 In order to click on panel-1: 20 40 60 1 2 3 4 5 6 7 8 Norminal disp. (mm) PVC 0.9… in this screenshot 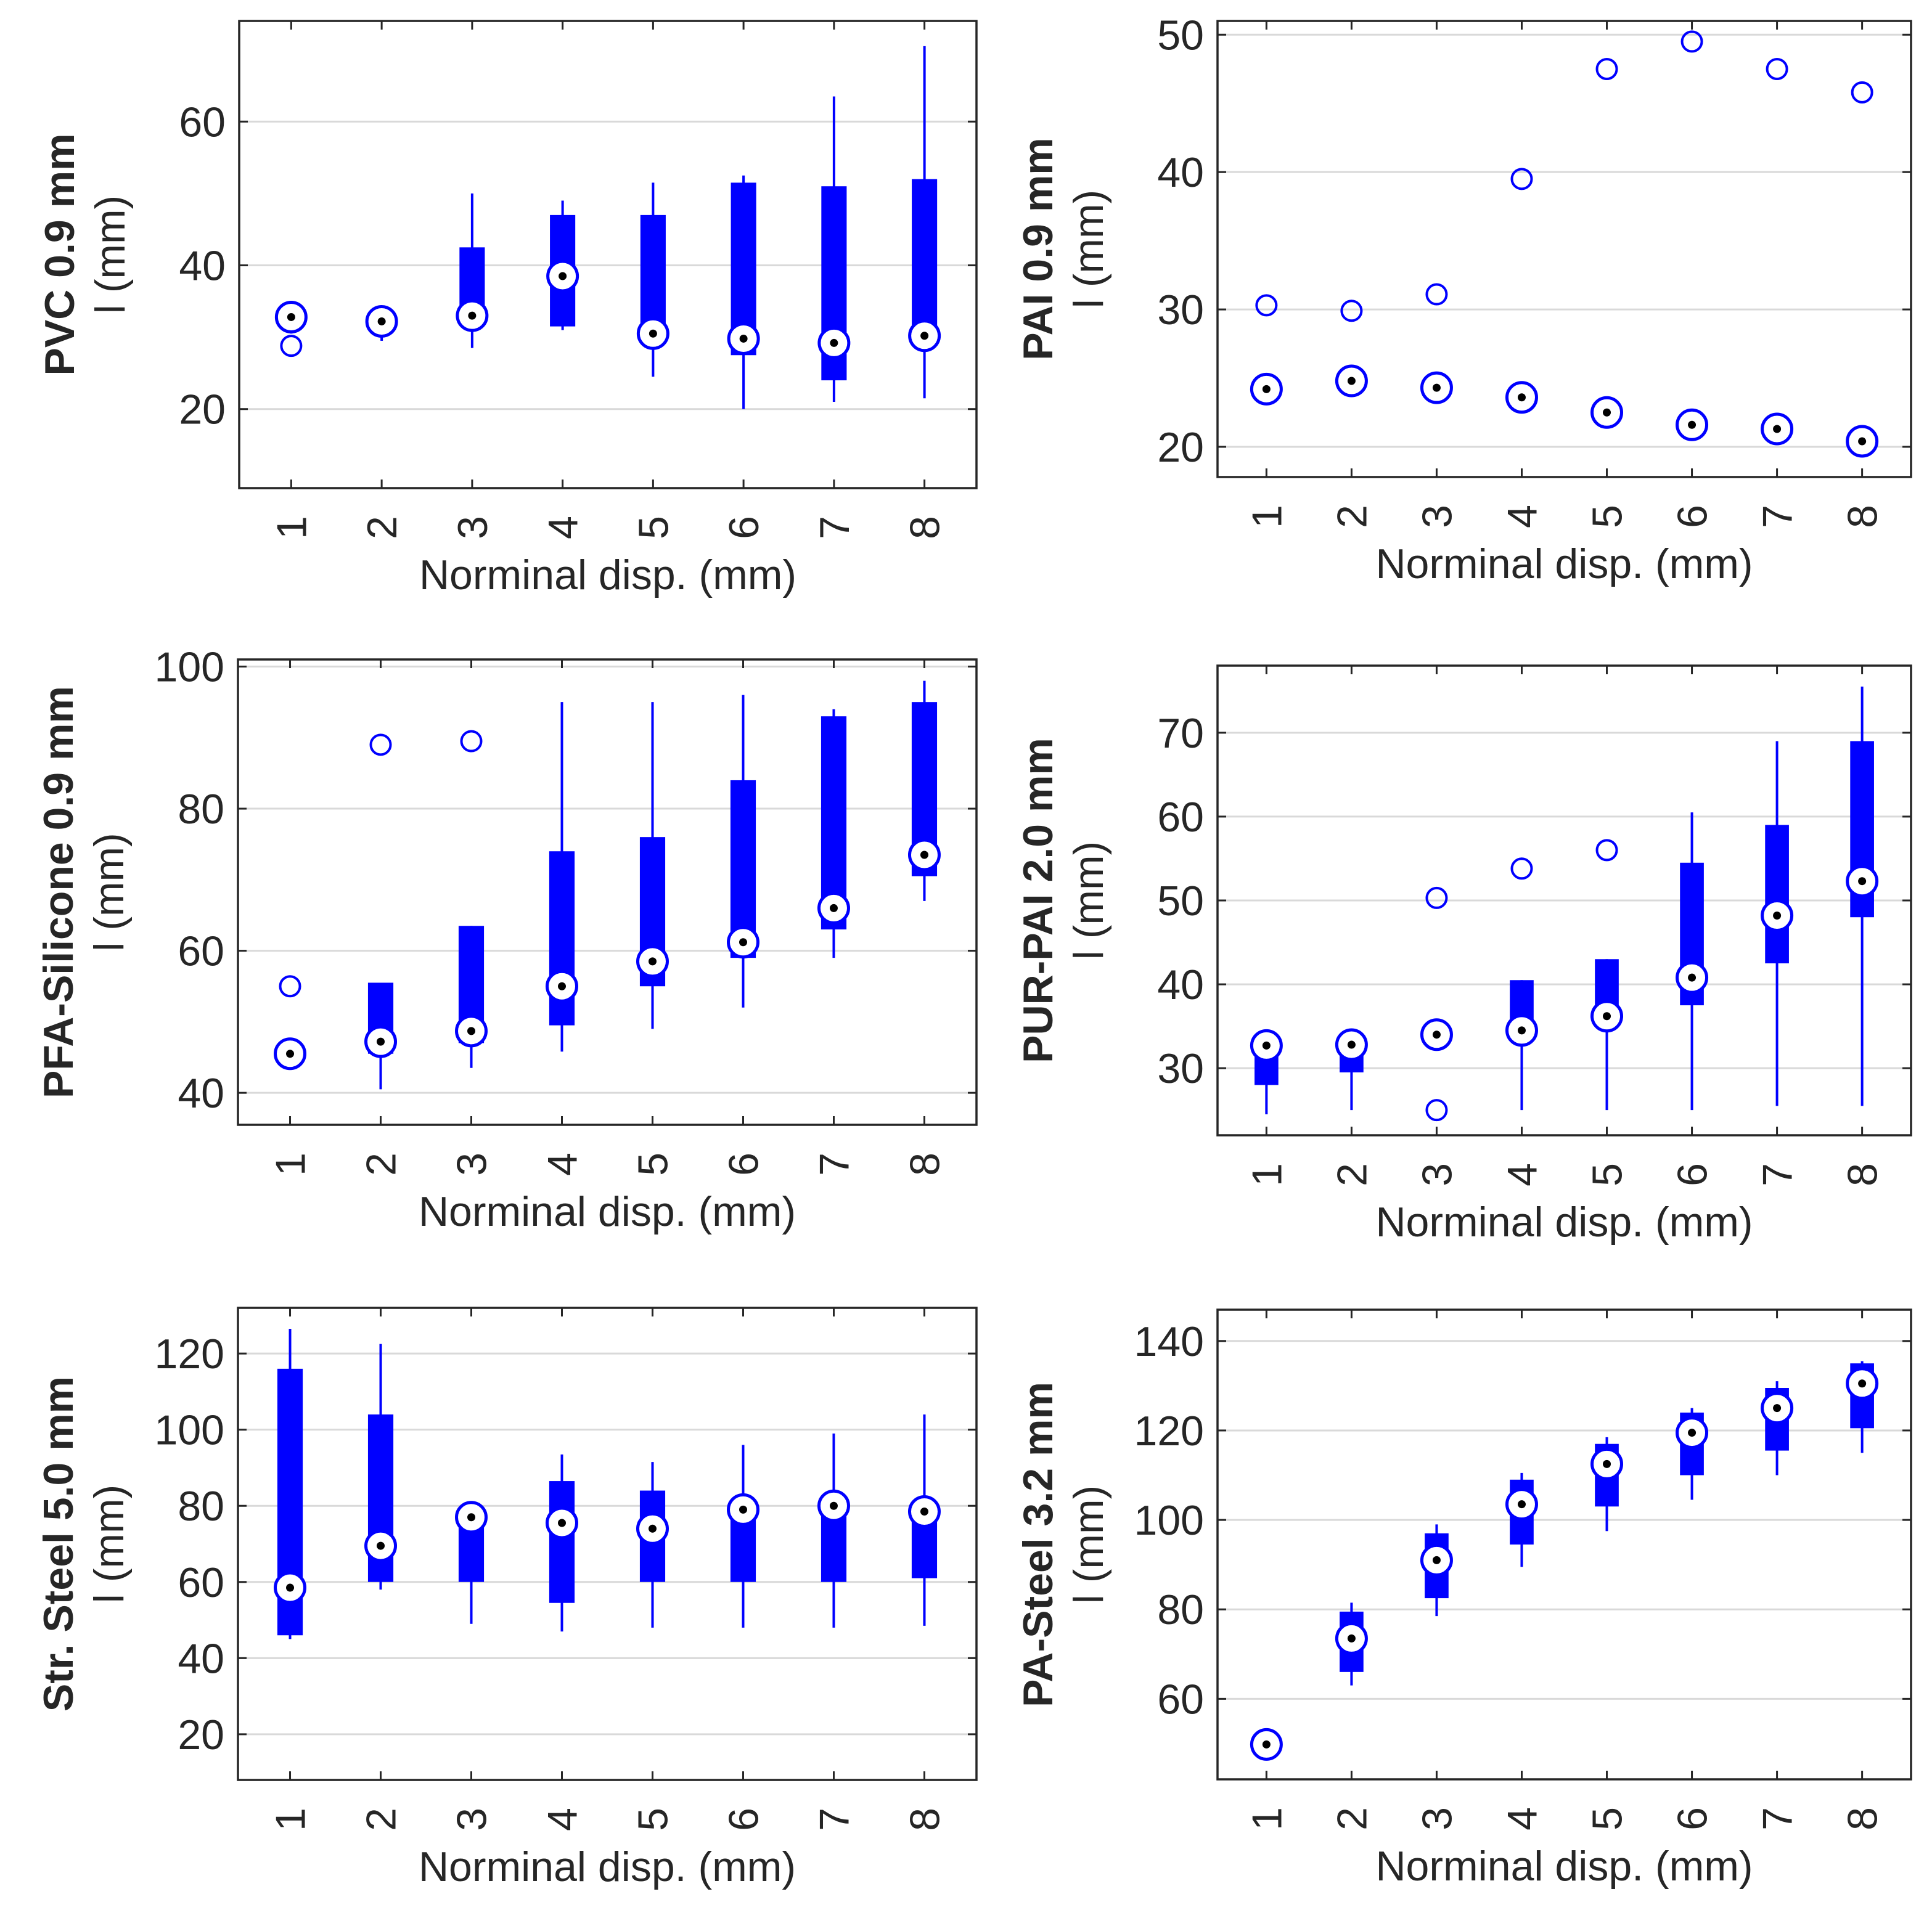, I will do `click(507, 309)`.